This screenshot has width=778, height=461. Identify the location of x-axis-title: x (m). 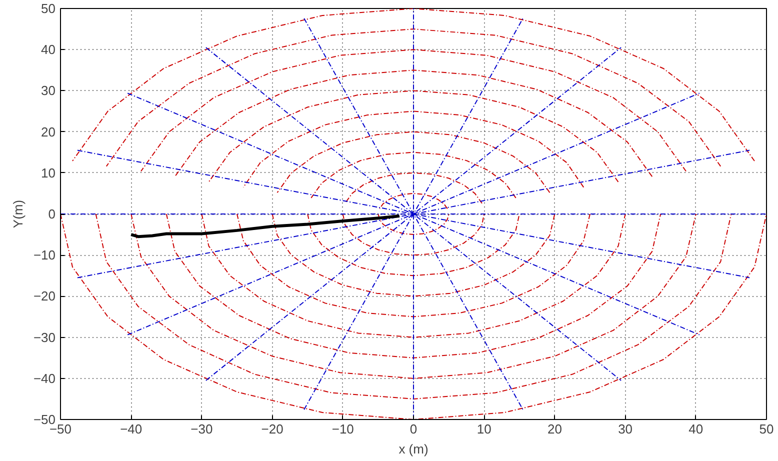
(413, 449).